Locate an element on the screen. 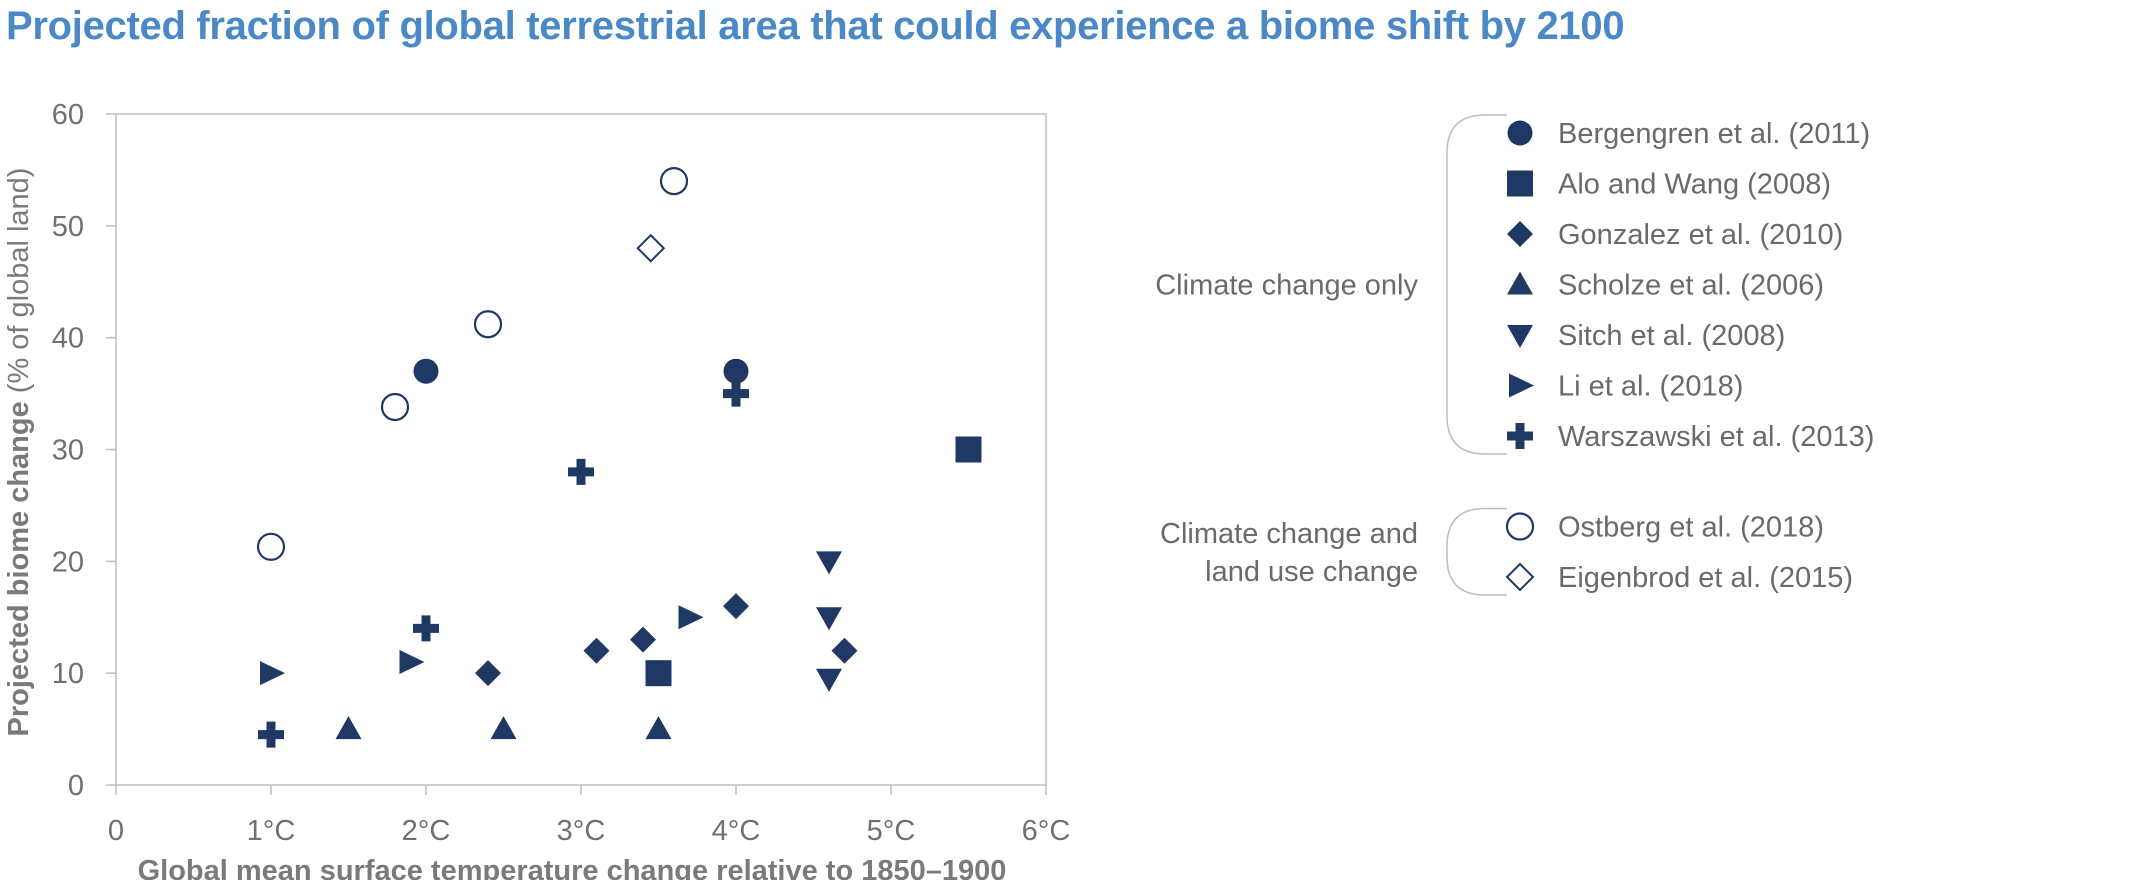 This screenshot has width=2131, height=880. legend-entry-label: Ostberg et al. (2018) is located at coordinates (1691, 528).